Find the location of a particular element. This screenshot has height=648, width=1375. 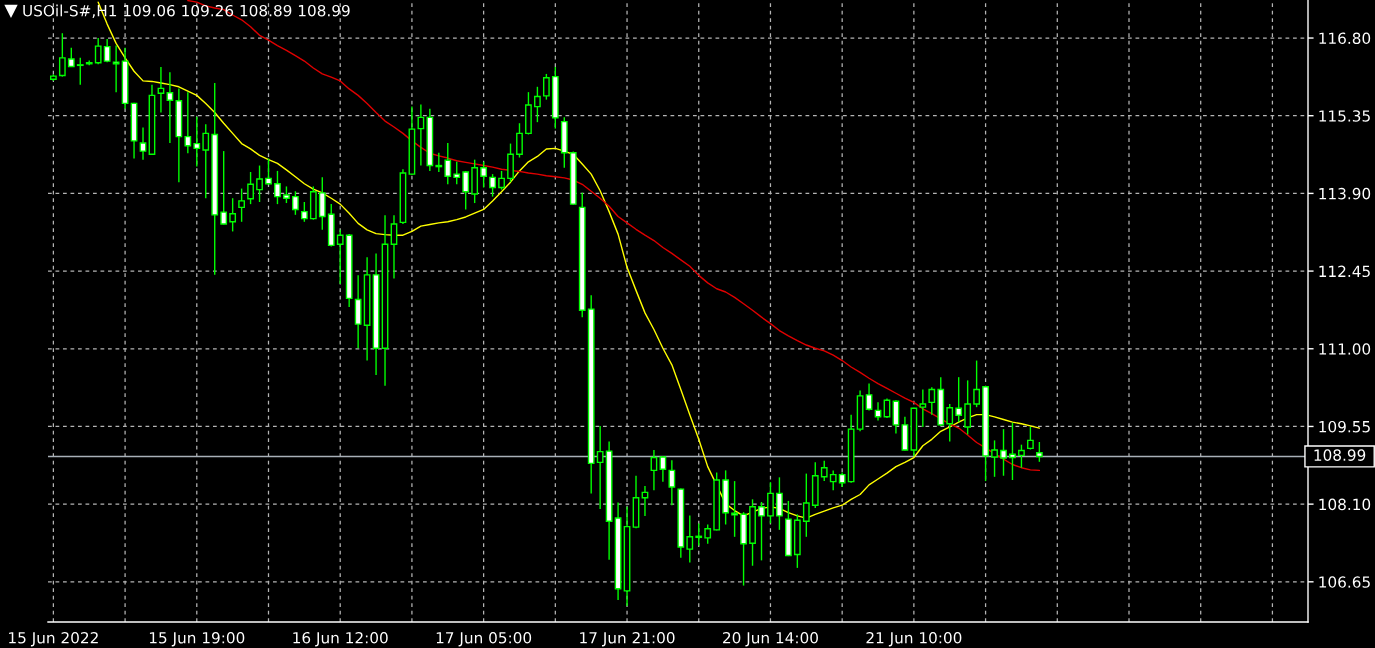

x-tick-label: 21 Jun 10:00 is located at coordinates (914, 639).